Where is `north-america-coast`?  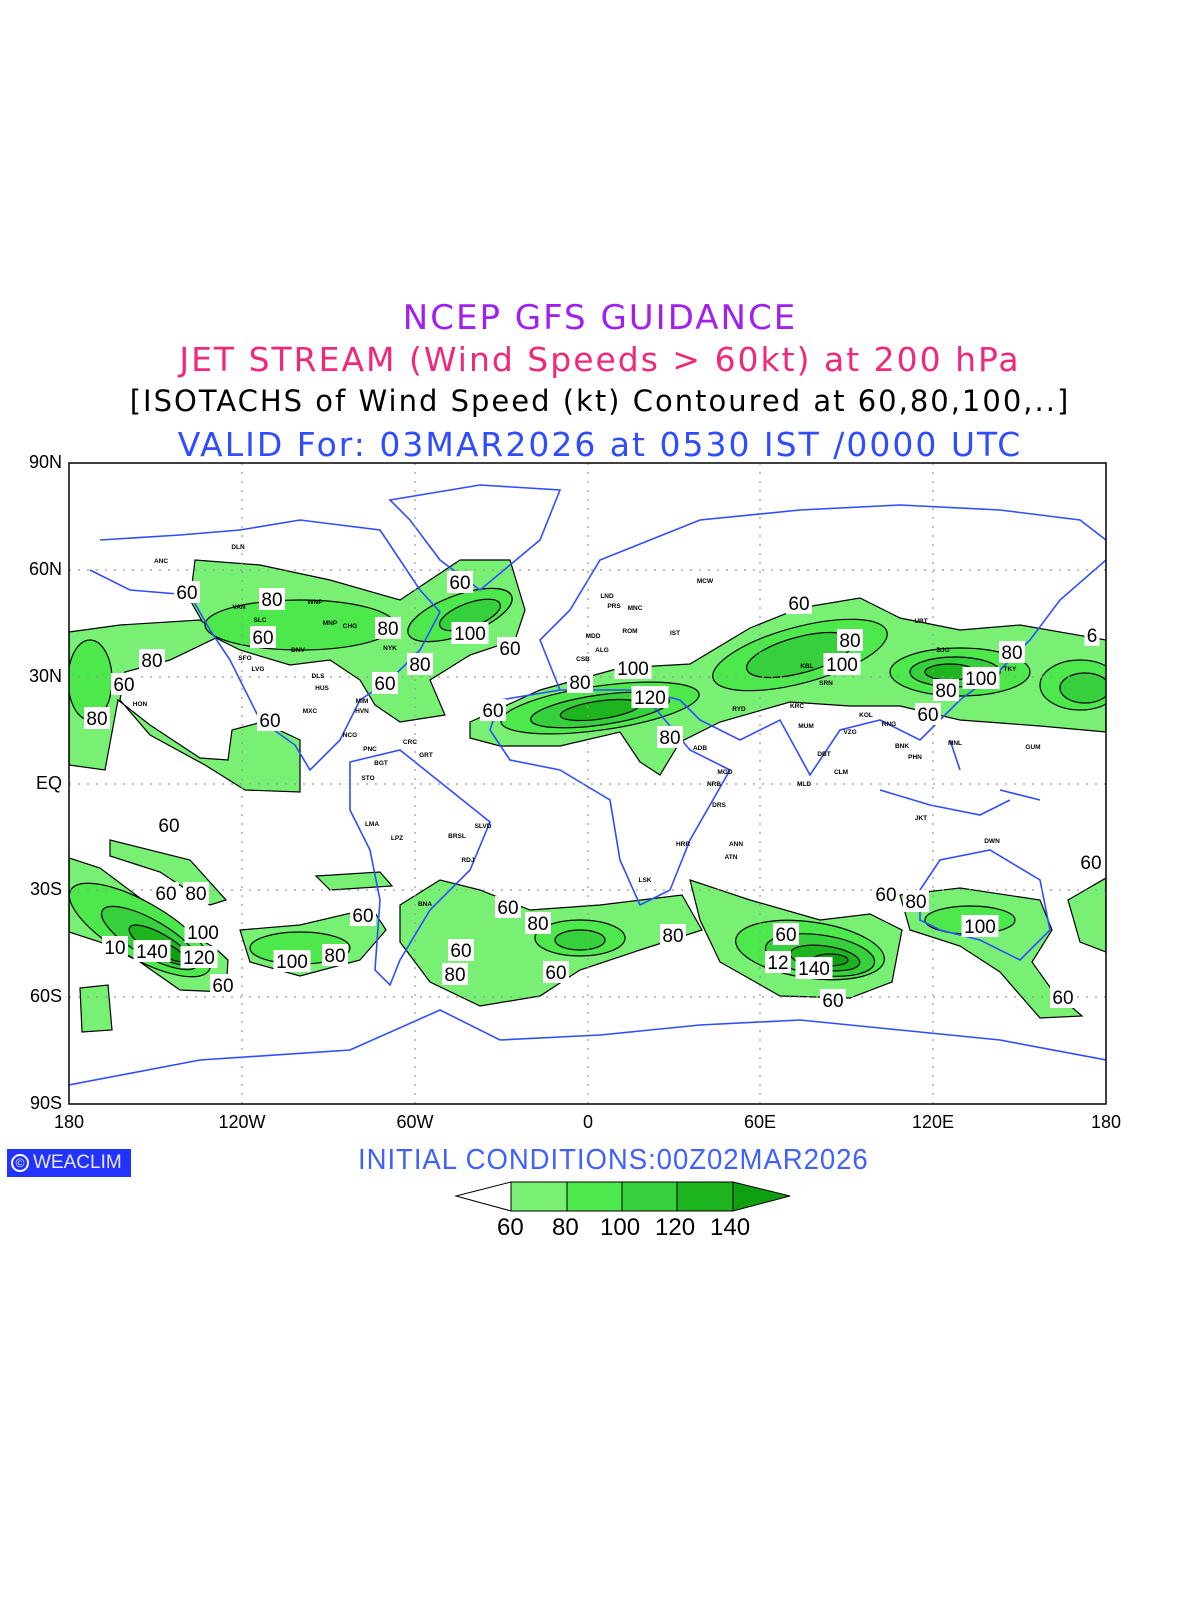 north-america-coast is located at coordinates (265, 645).